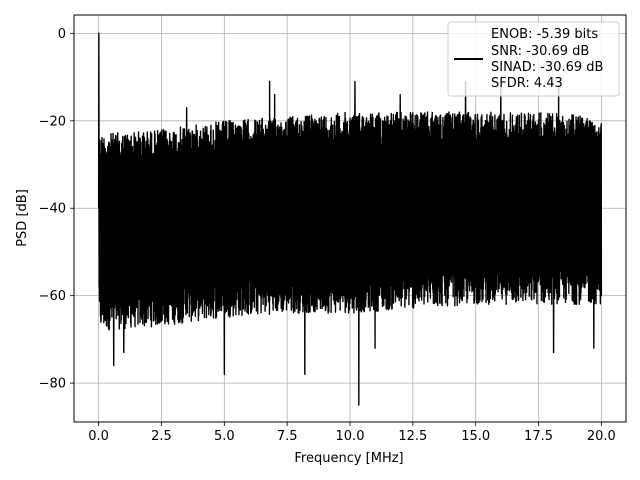 The image size is (640, 480). What do you see at coordinates (350, 436) in the screenshot?
I see `x-tick-label: 10.0` at bounding box center [350, 436].